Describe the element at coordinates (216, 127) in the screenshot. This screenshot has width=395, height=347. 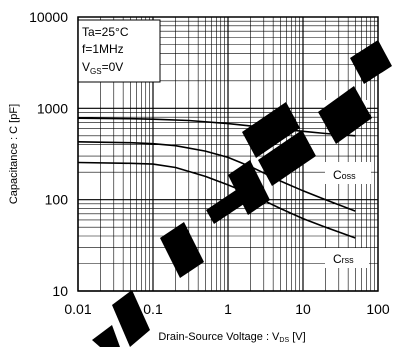
I see `series-line-ciss` at that location.